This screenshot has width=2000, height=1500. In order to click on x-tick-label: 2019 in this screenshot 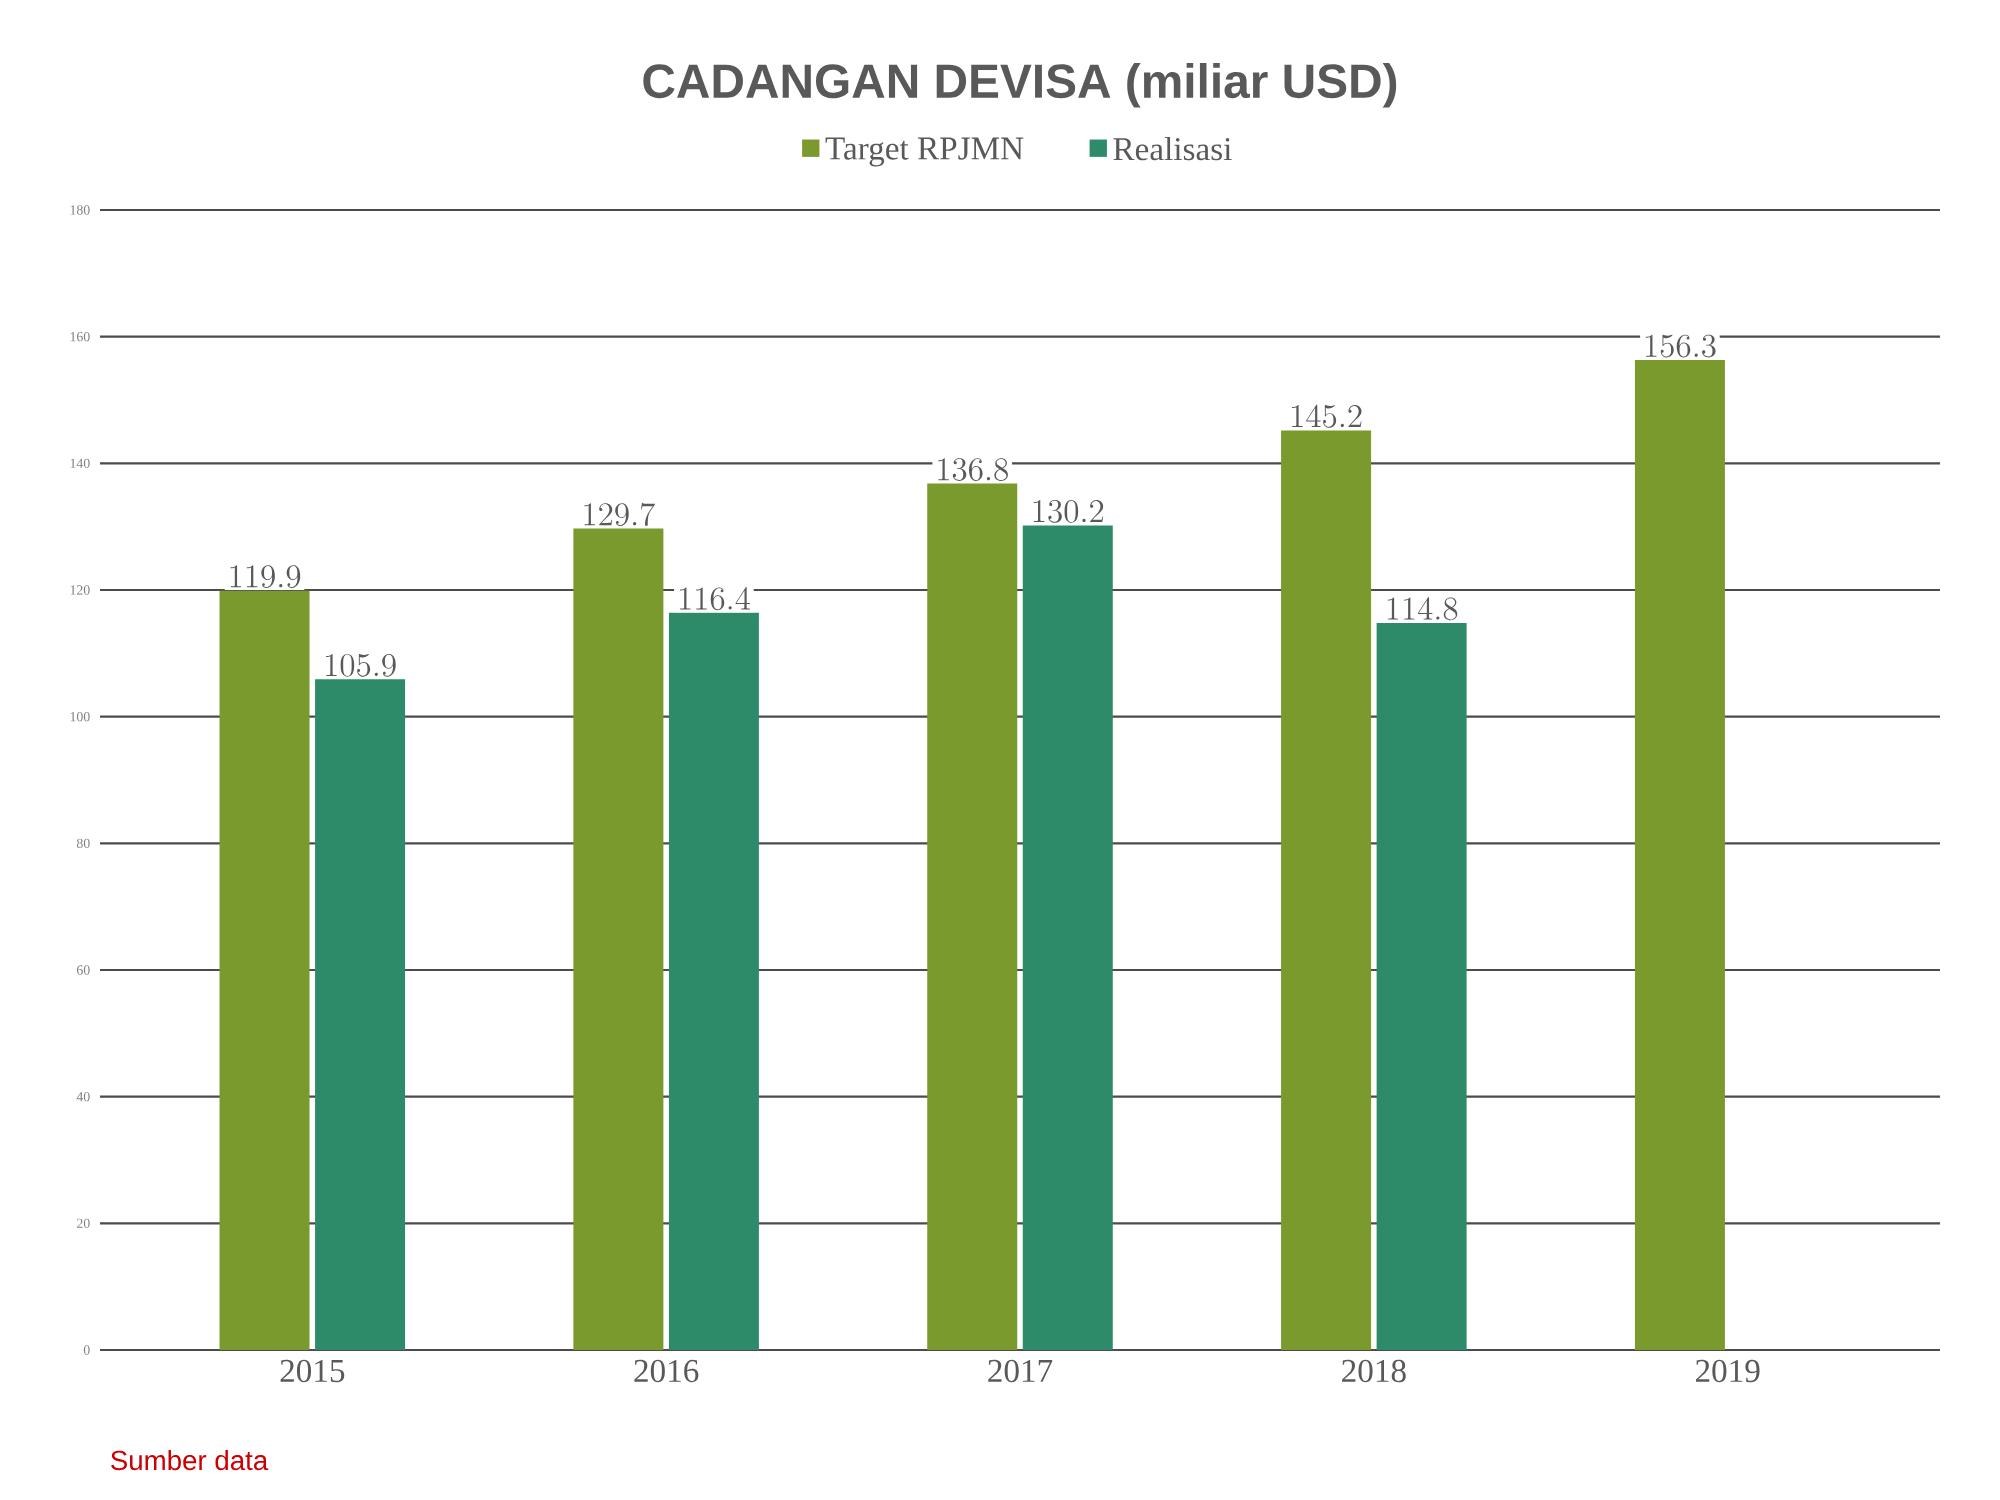, I will do `click(1727, 1371)`.